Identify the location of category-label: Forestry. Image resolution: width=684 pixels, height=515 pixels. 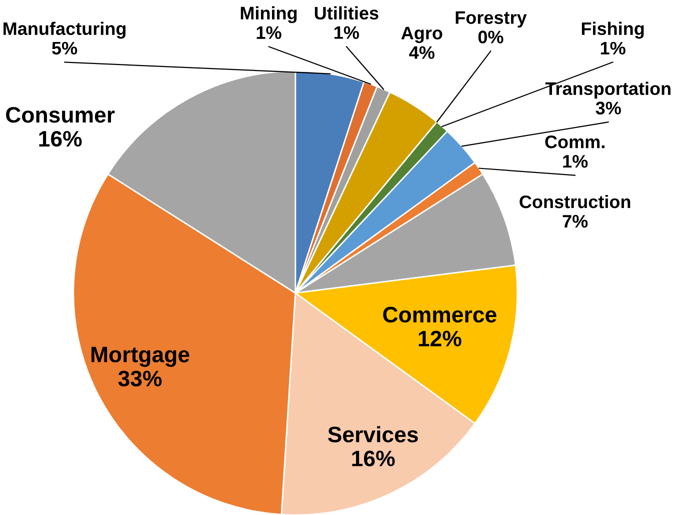
(491, 19).